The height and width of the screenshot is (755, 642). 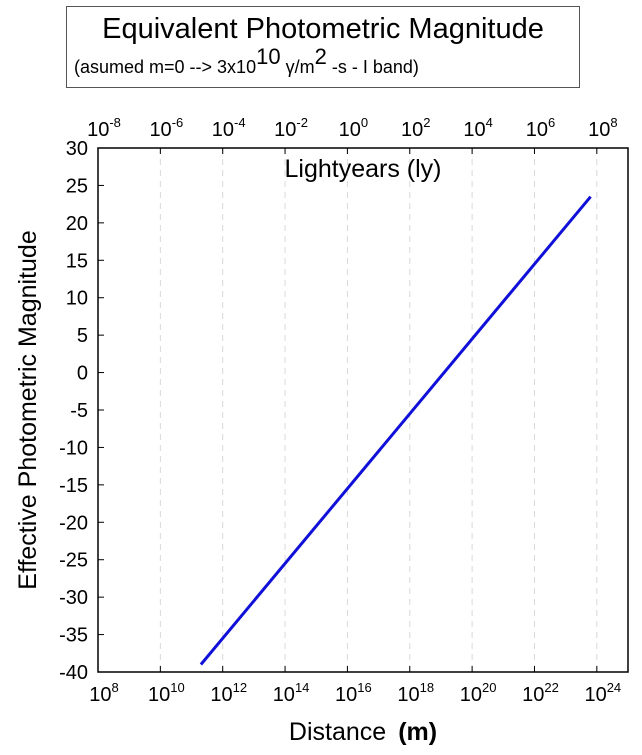 I want to click on x-tick-label: 10⁸, so click(x=103, y=693).